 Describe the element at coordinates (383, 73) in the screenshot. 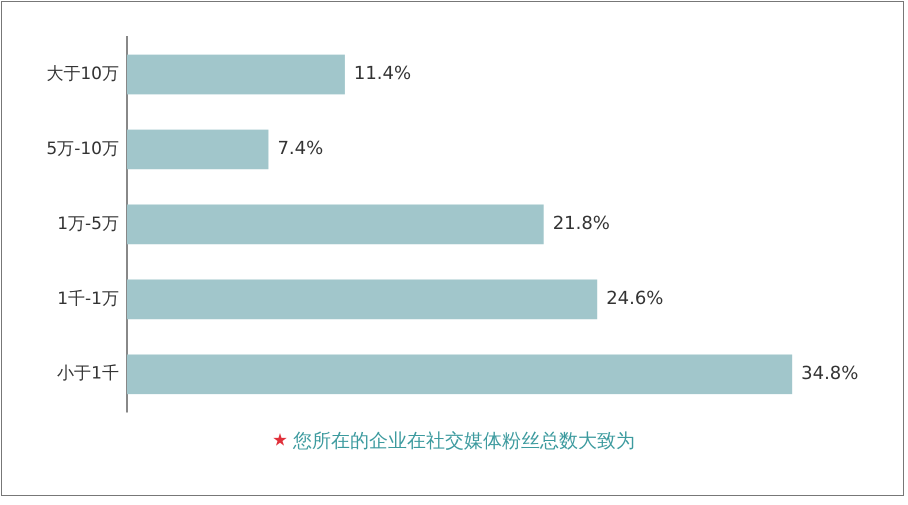

I see `data-label: 11.4%` at that location.